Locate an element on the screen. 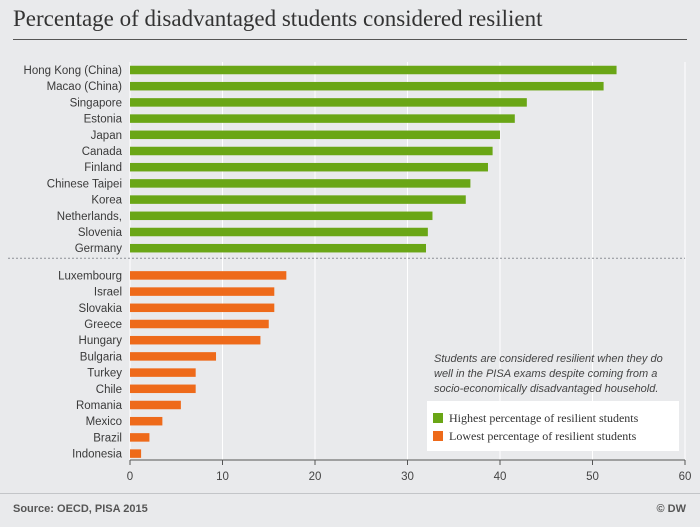  category-label: Germany is located at coordinates (99, 249).